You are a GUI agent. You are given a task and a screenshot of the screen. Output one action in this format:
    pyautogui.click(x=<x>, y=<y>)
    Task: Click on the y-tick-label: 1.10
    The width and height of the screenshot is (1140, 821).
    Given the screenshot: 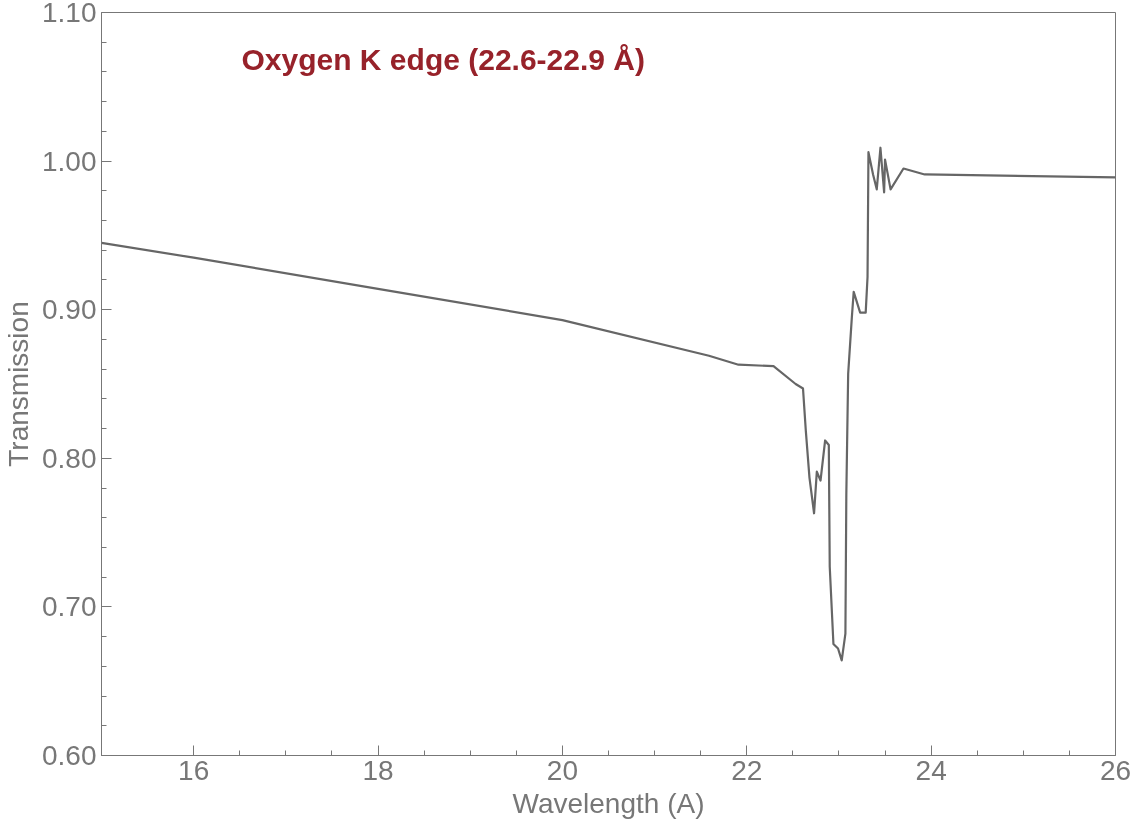 What is the action you would take?
    pyautogui.click(x=69, y=14)
    